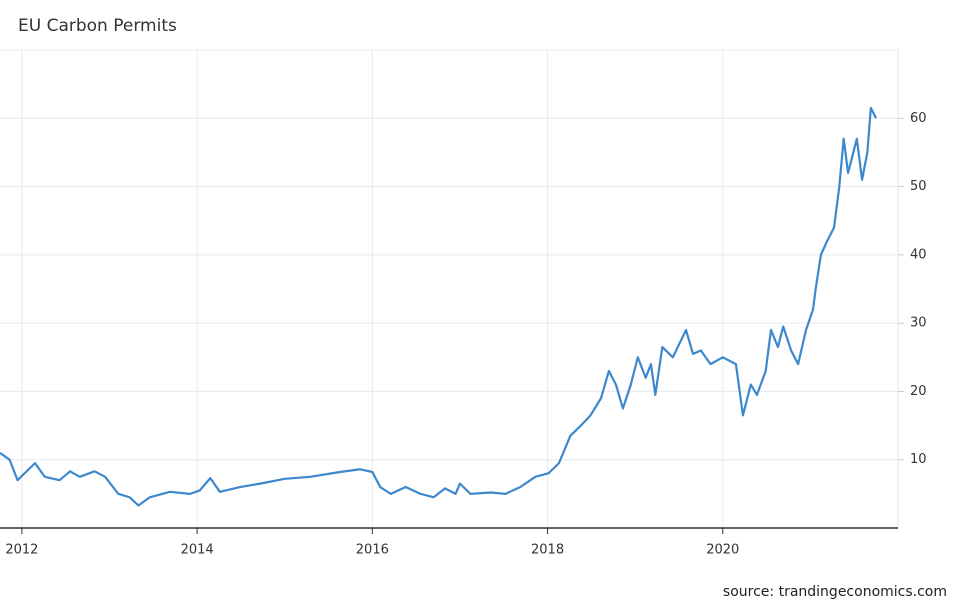 The width and height of the screenshot is (960, 602). Describe the element at coordinates (918, 186) in the screenshot. I see `y-tick-label: 50` at that location.